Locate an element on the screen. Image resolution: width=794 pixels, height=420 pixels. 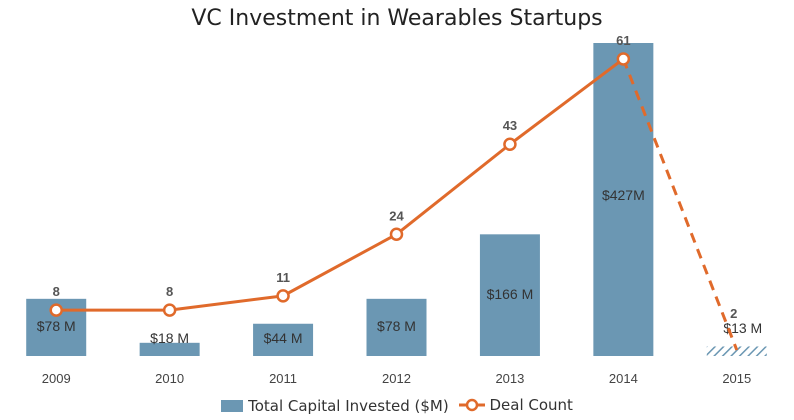
legend-label-deal-count: Deal Count is located at coordinates (531, 405).